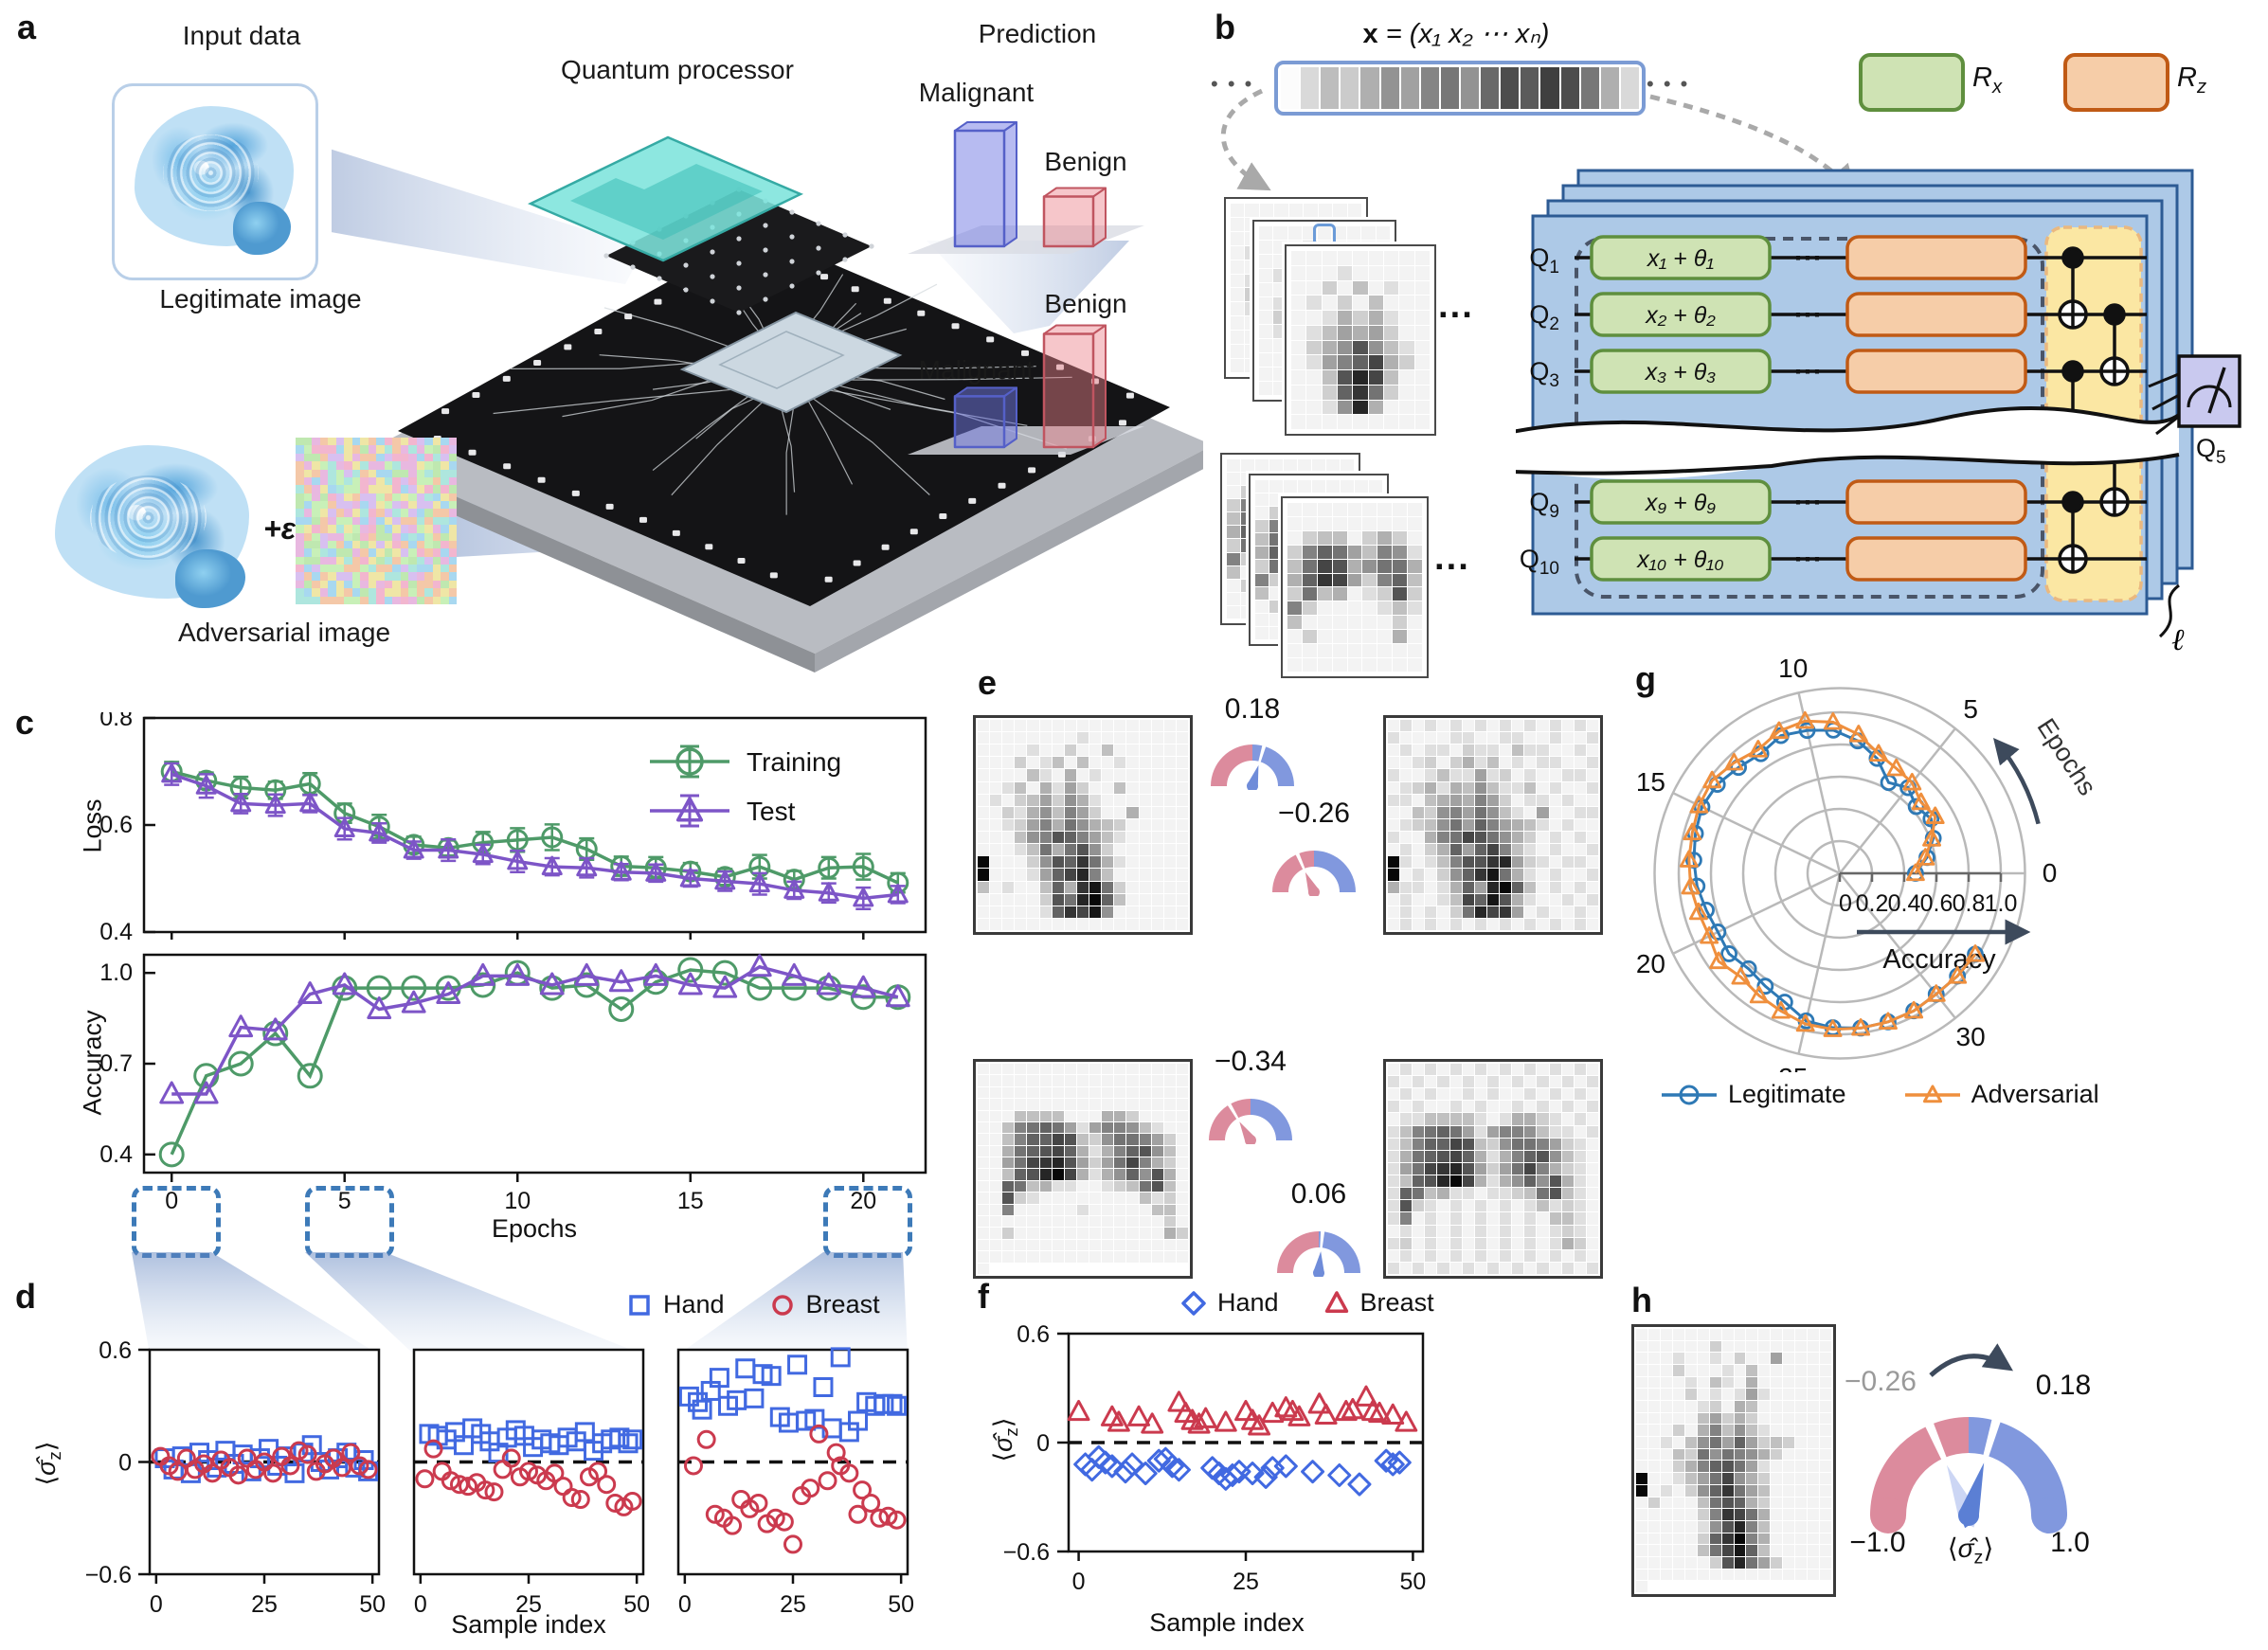 This screenshot has height=1650, width=2268. I want to click on bar-label-benign-bottom: Benign, so click(1085, 303).